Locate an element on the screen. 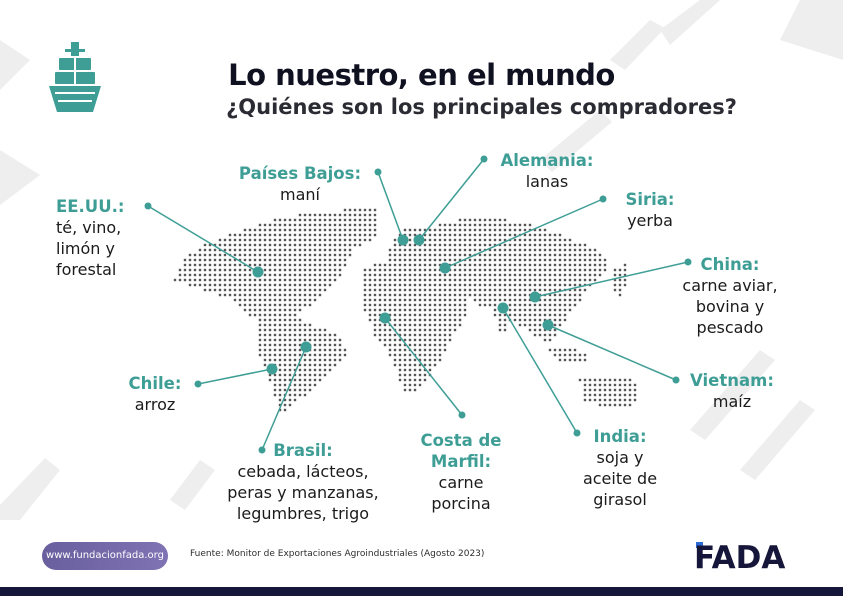  label-eeuu: EE.UU.: té, vino, limón y forestal is located at coordinates (90, 238).